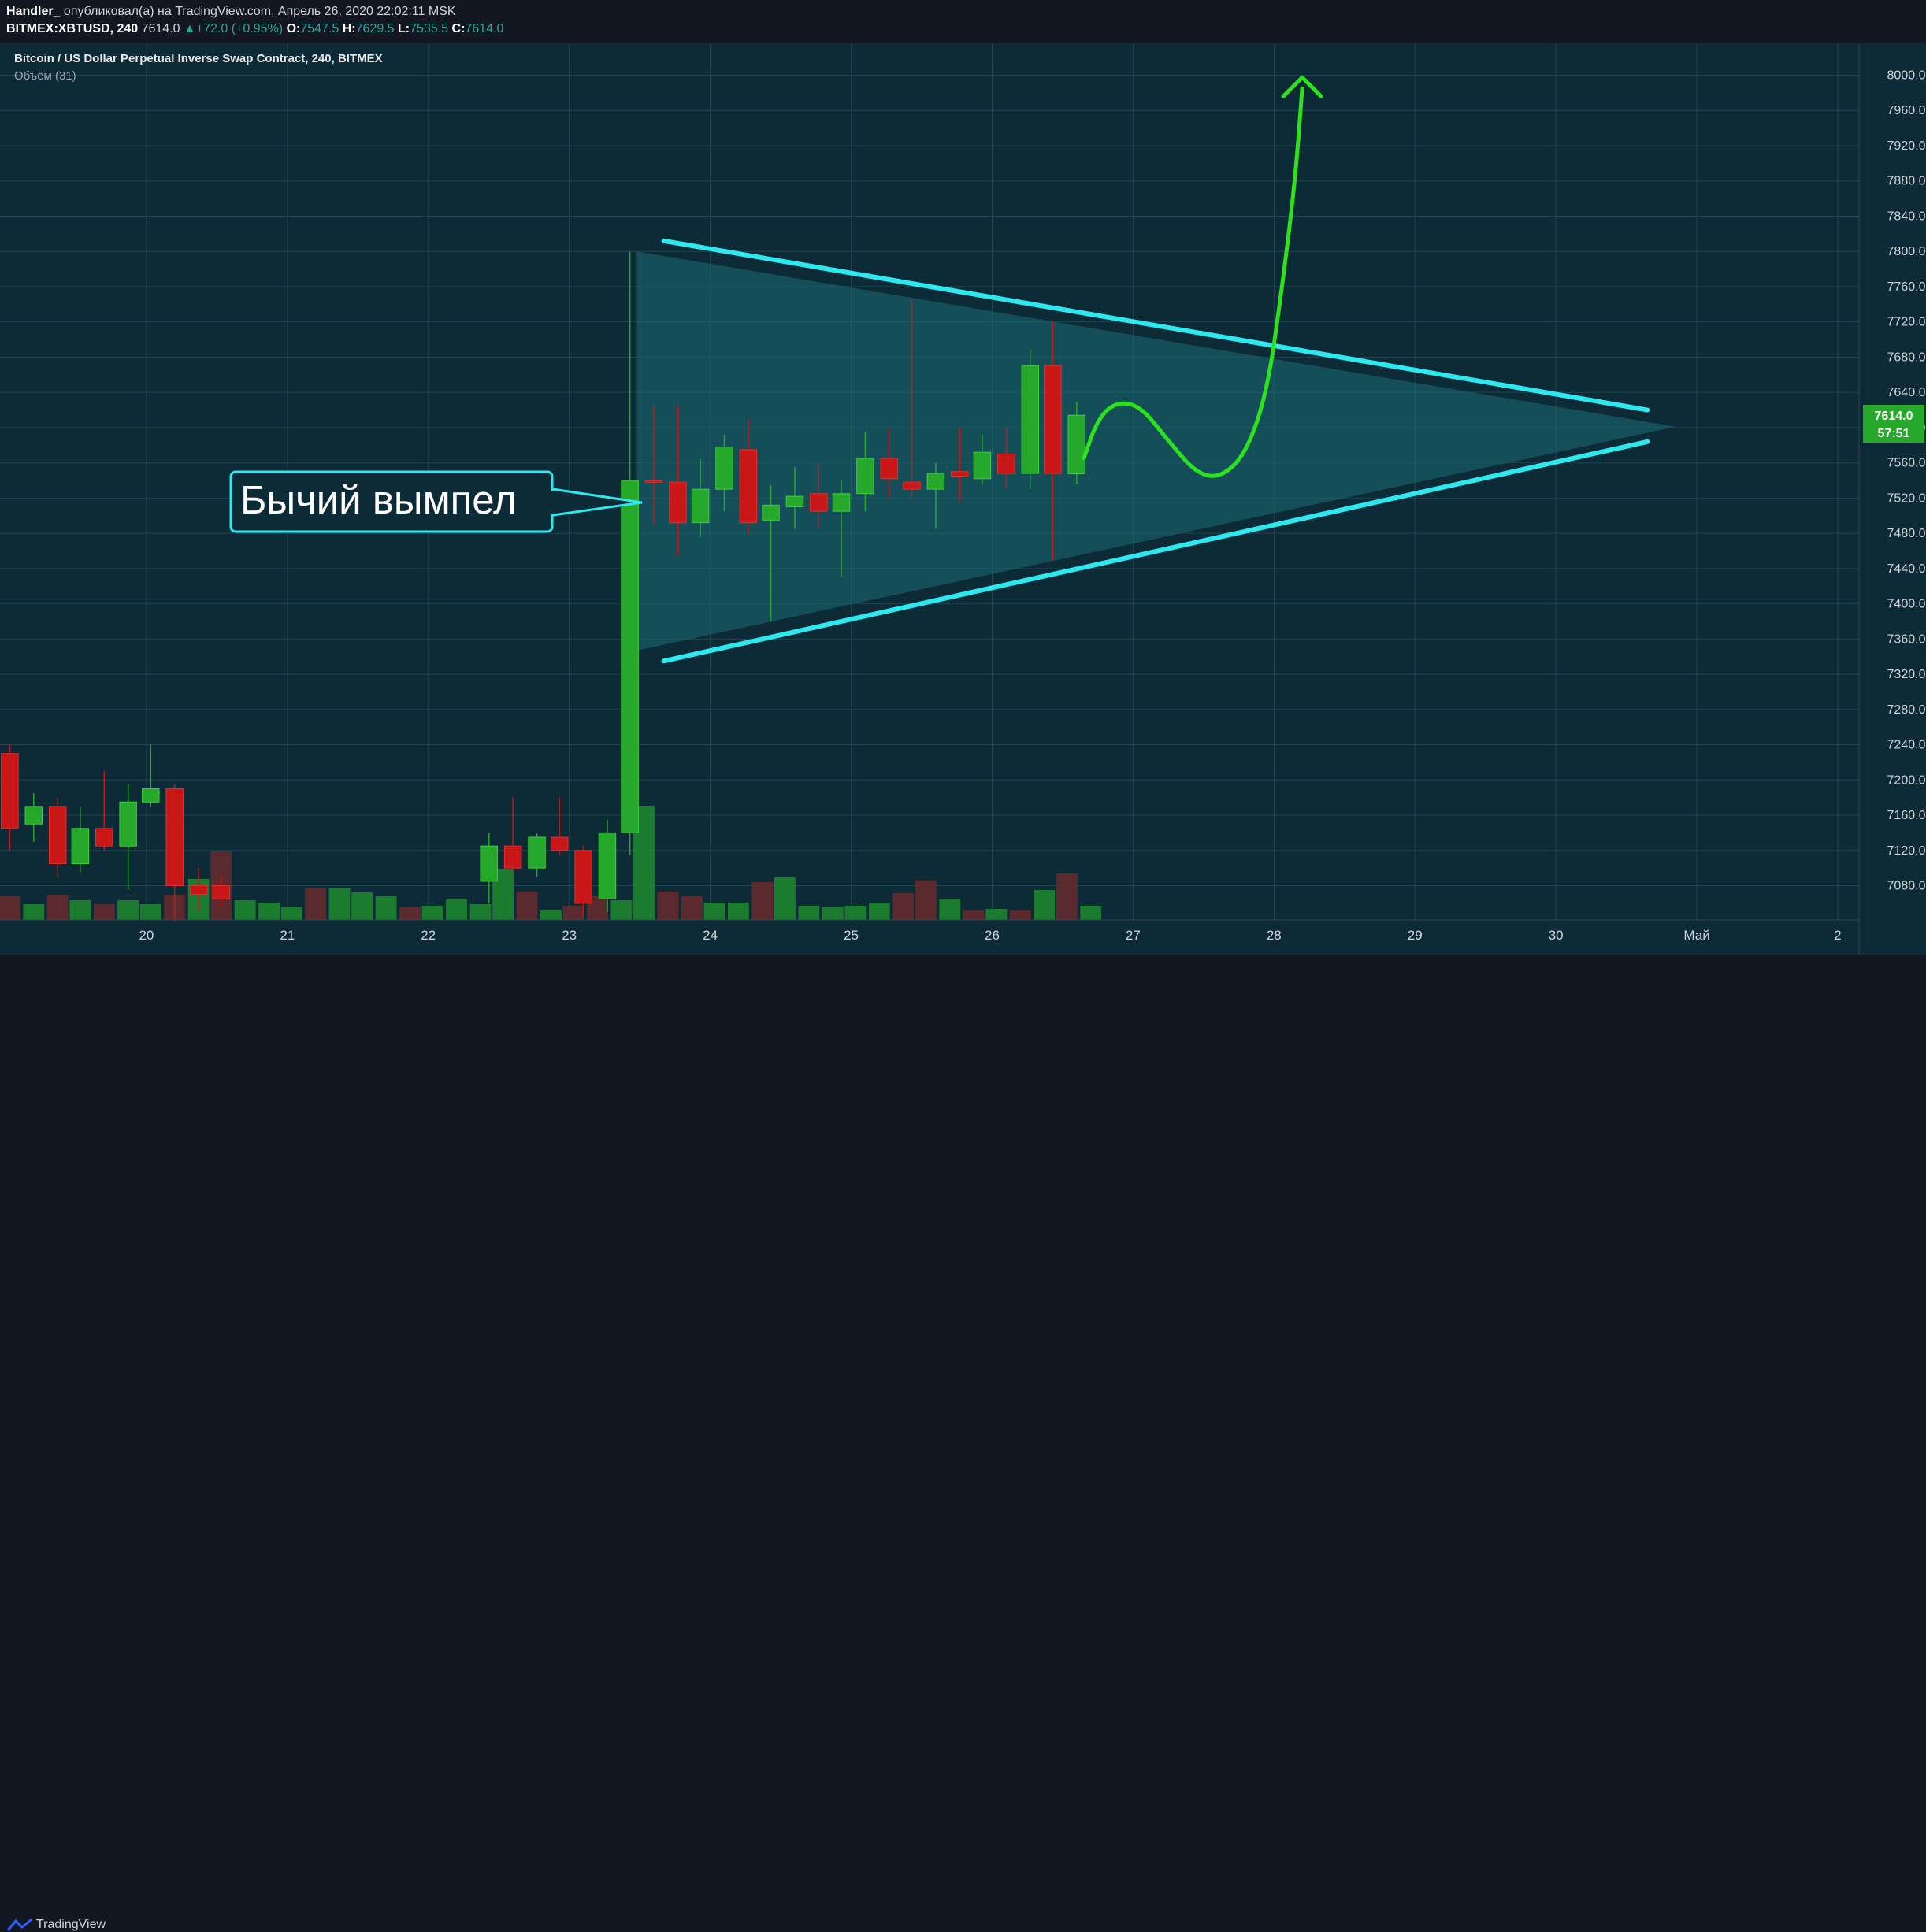  Describe the element at coordinates (551, 502) in the screenshot. I see `callout-joint` at that location.